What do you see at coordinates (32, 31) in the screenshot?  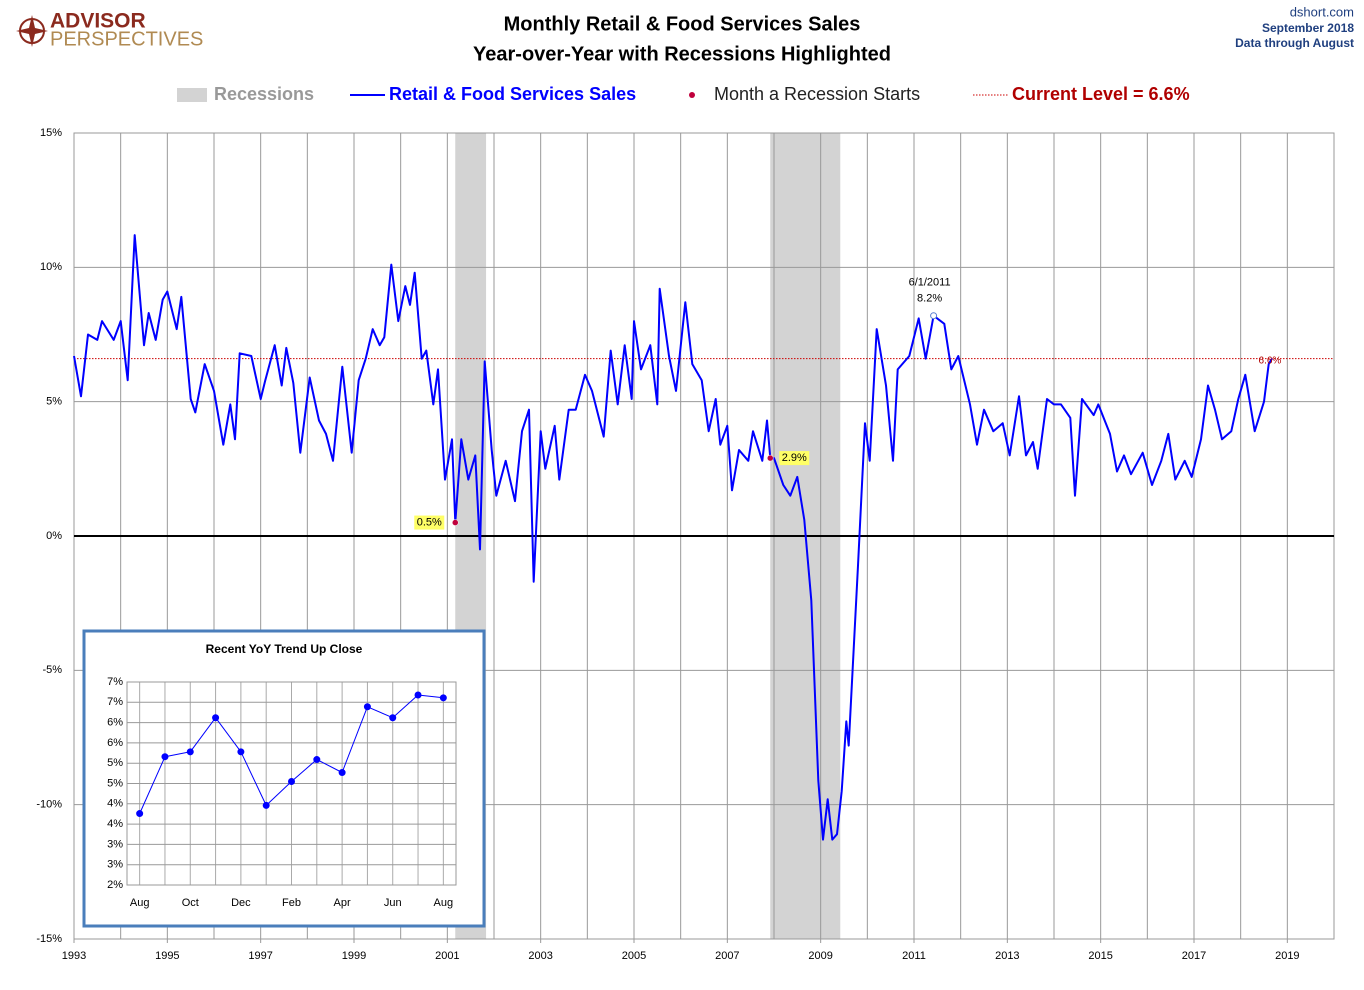 I see `logo-star` at bounding box center [32, 31].